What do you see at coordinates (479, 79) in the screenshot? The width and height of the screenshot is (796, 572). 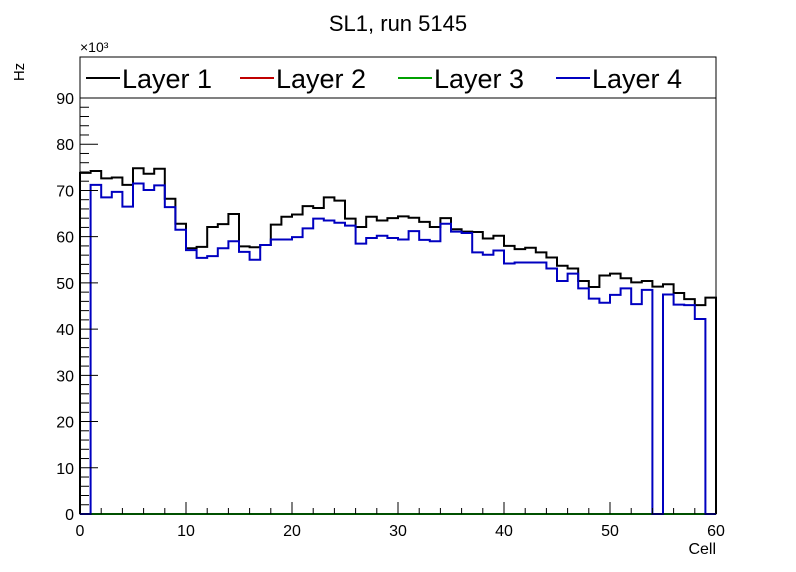 I see `legend-label-layer-3: Layer 3` at bounding box center [479, 79].